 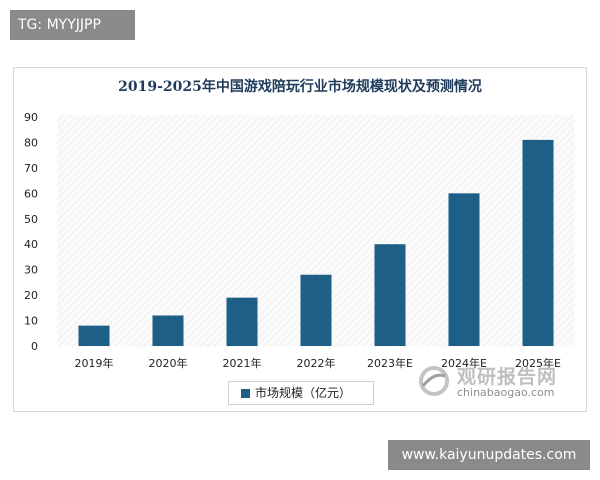 I want to click on legend-label: 市场规模（亿元）, so click(x=303, y=393).